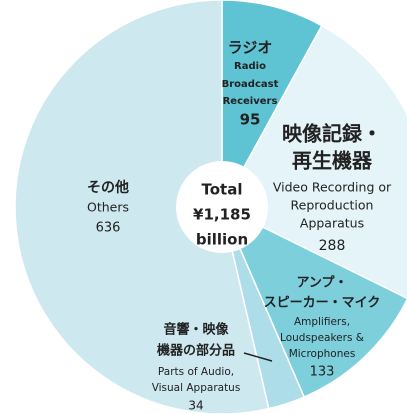 This screenshot has width=407, height=414. I want to click on value-label: 636, so click(108, 228).